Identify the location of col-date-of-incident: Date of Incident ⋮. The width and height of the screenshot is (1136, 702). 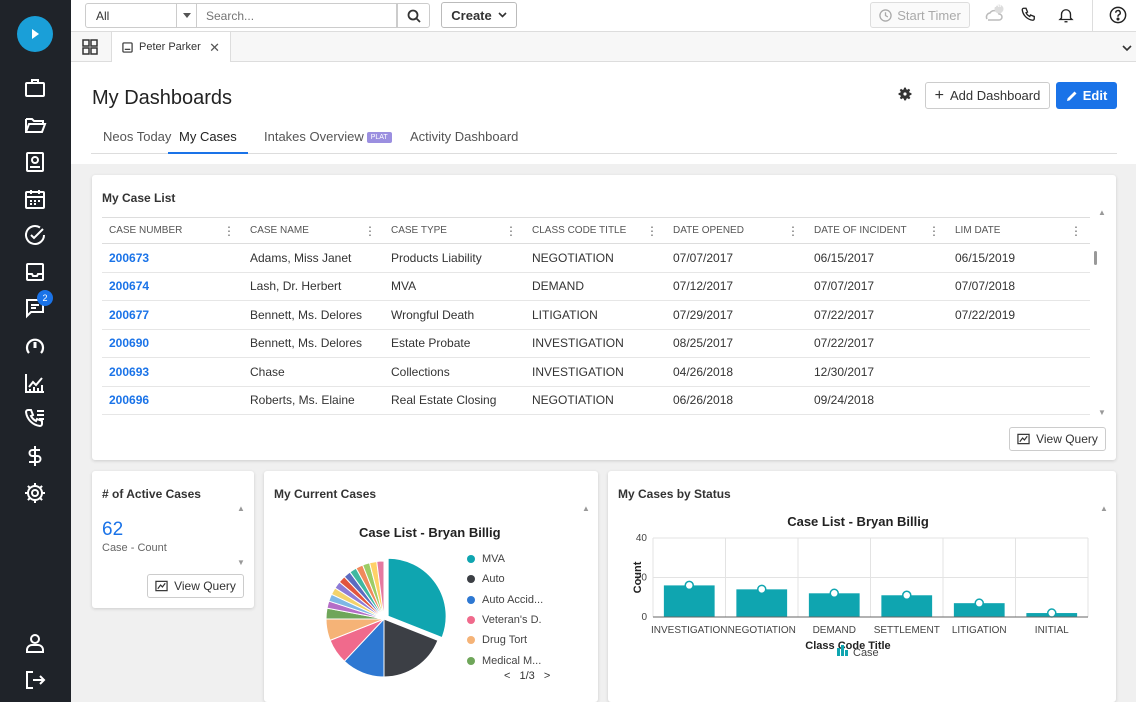
(877, 230).